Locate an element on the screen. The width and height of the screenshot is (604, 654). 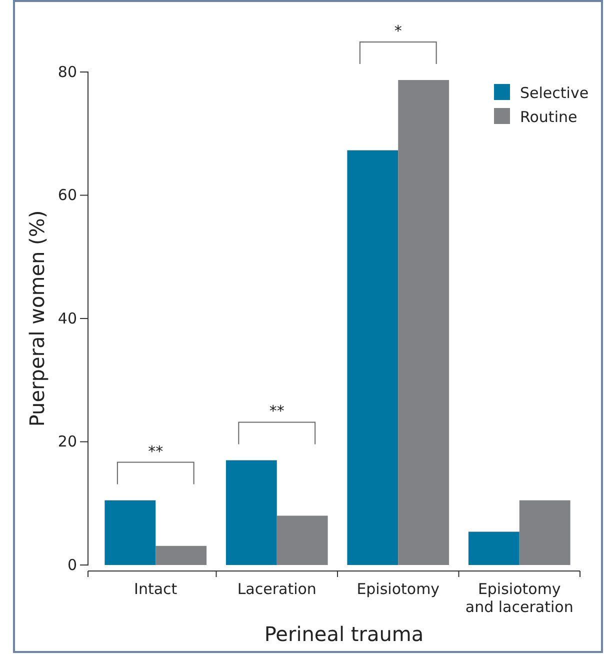
y-tick-label: 60 is located at coordinates (67, 195).